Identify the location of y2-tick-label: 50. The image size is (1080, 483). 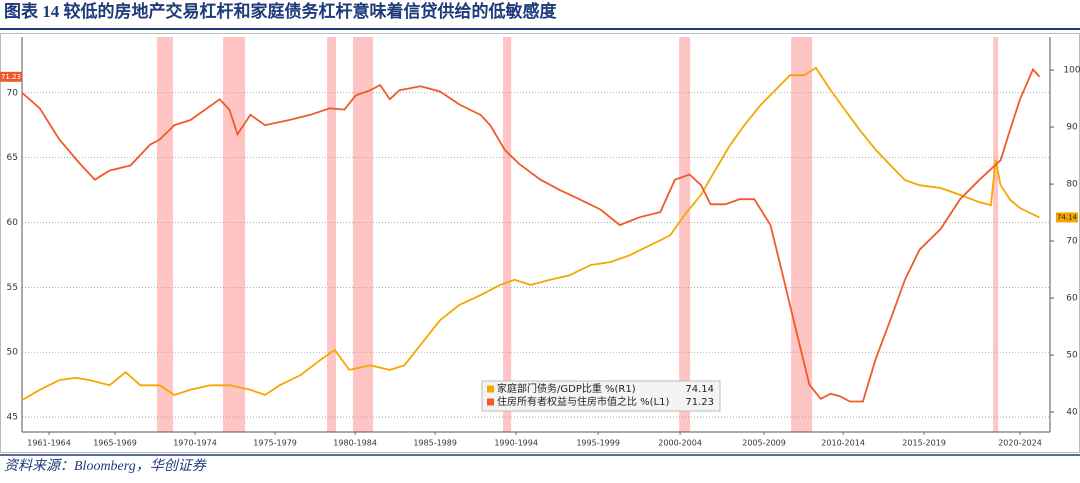
(1072, 356).